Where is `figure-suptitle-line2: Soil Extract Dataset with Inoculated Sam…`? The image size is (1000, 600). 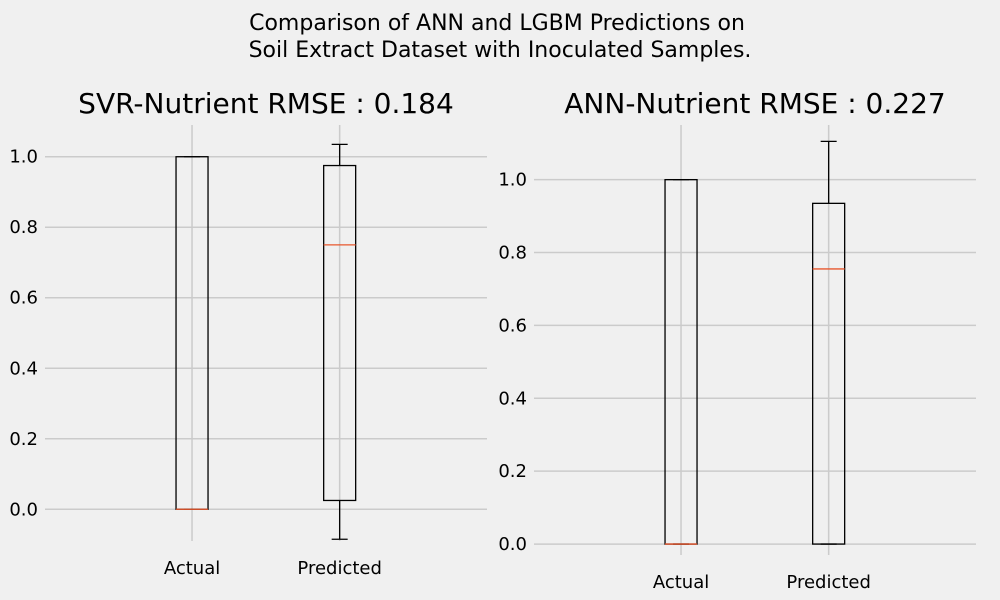 figure-suptitle-line2: Soil Extract Dataset with Inoculated Sam… is located at coordinates (500, 50).